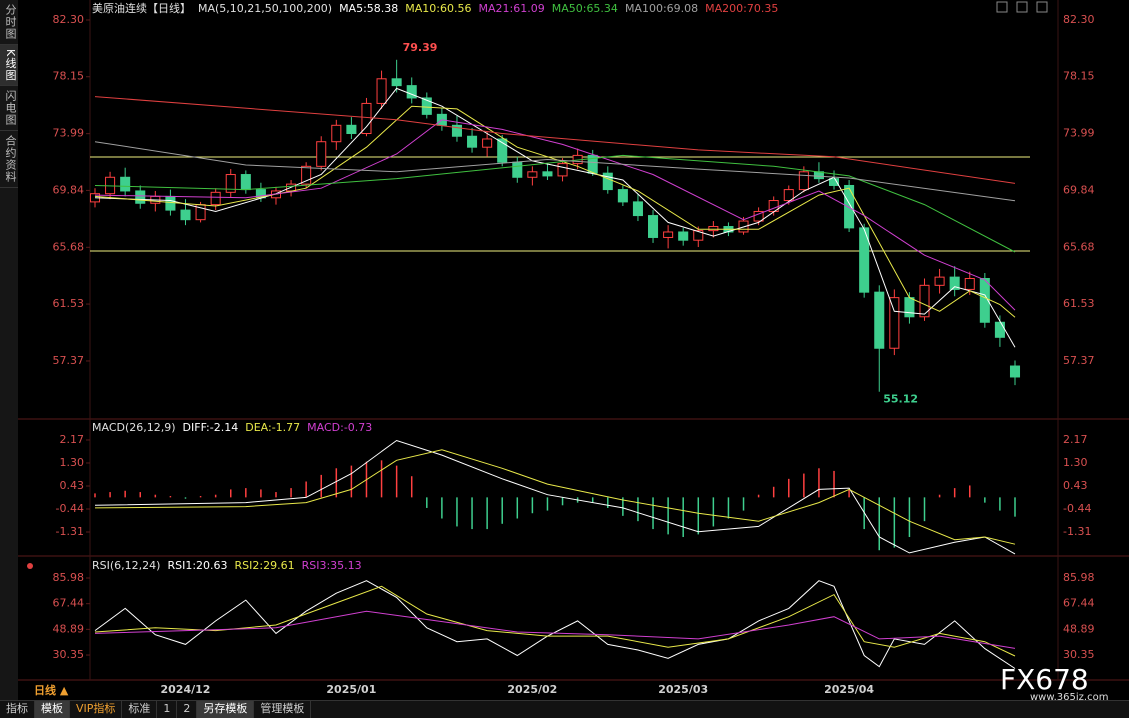 This screenshot has width=1129, height=718. Describe the element at coordinates (141, 8) in the screenshot. I see `chart-title: 美原油连续【日线】` at that location.